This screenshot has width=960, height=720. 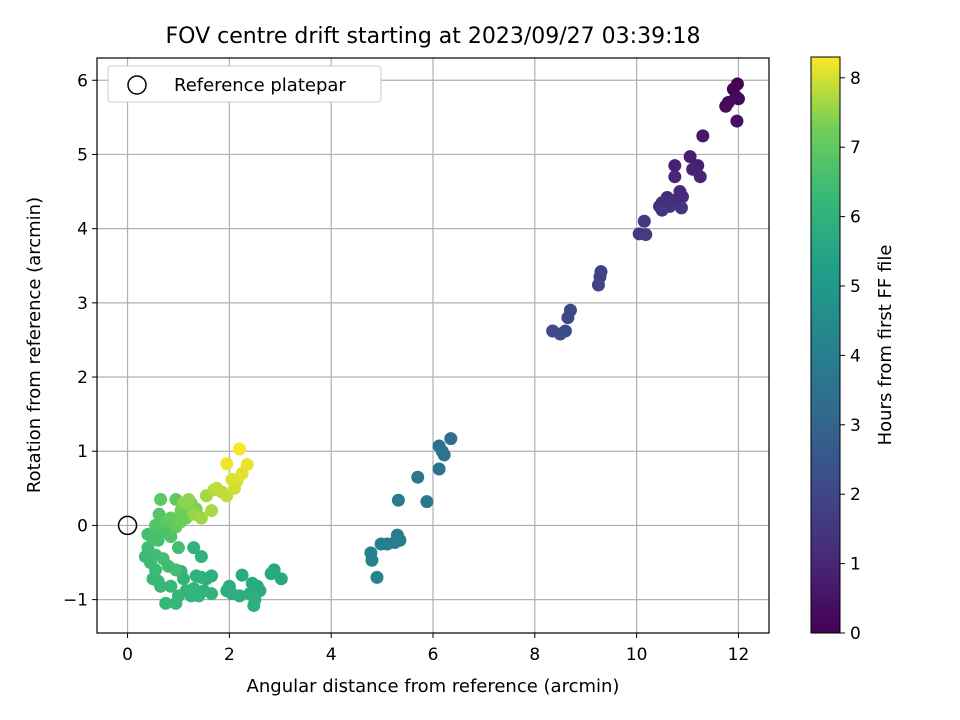 I want to click on y-axis-ticks: −1 0 1 2 3 4 5 6, so click(x=80, y=341).